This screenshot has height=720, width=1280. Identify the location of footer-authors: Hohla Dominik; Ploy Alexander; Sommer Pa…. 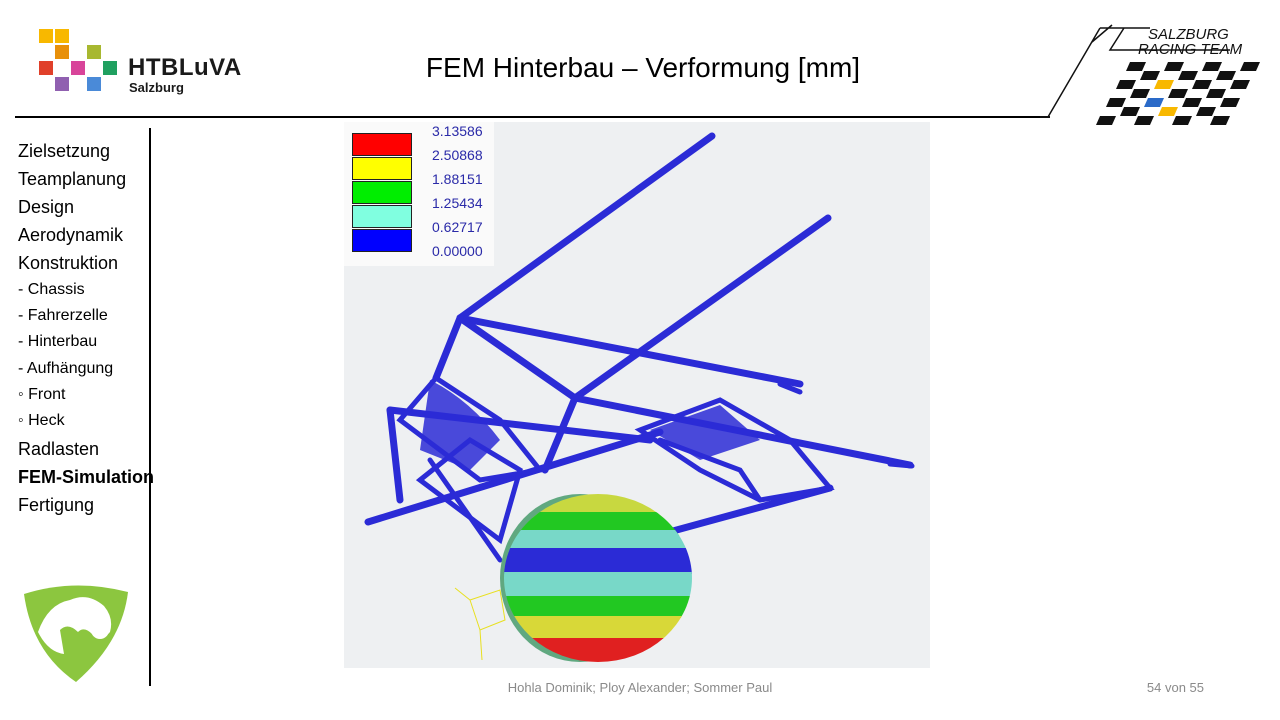
(640, 687).